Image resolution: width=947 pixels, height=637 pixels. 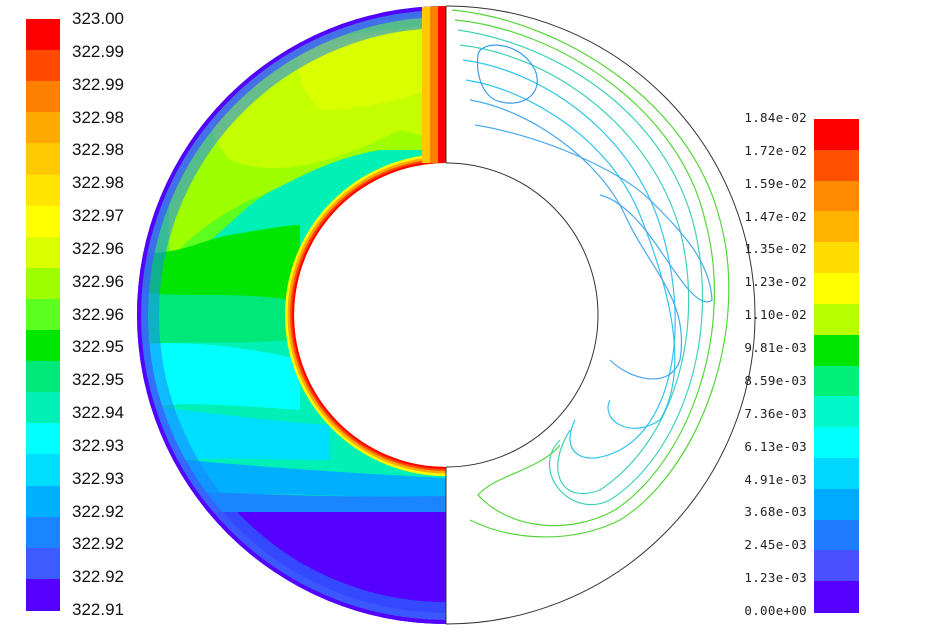 What do you see at coordinates (775, 413) in the screenshot?
I see `legend-tick-label: 7.36e-03` at bounding box center [775, 413].